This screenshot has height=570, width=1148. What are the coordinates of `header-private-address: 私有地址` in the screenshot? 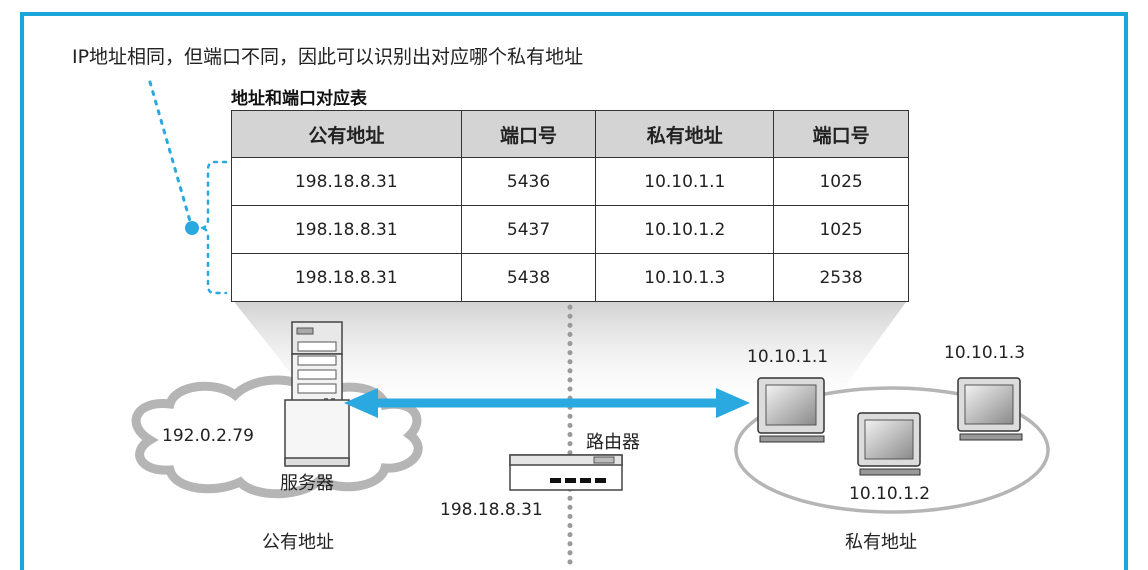 It's located at (685, 134).